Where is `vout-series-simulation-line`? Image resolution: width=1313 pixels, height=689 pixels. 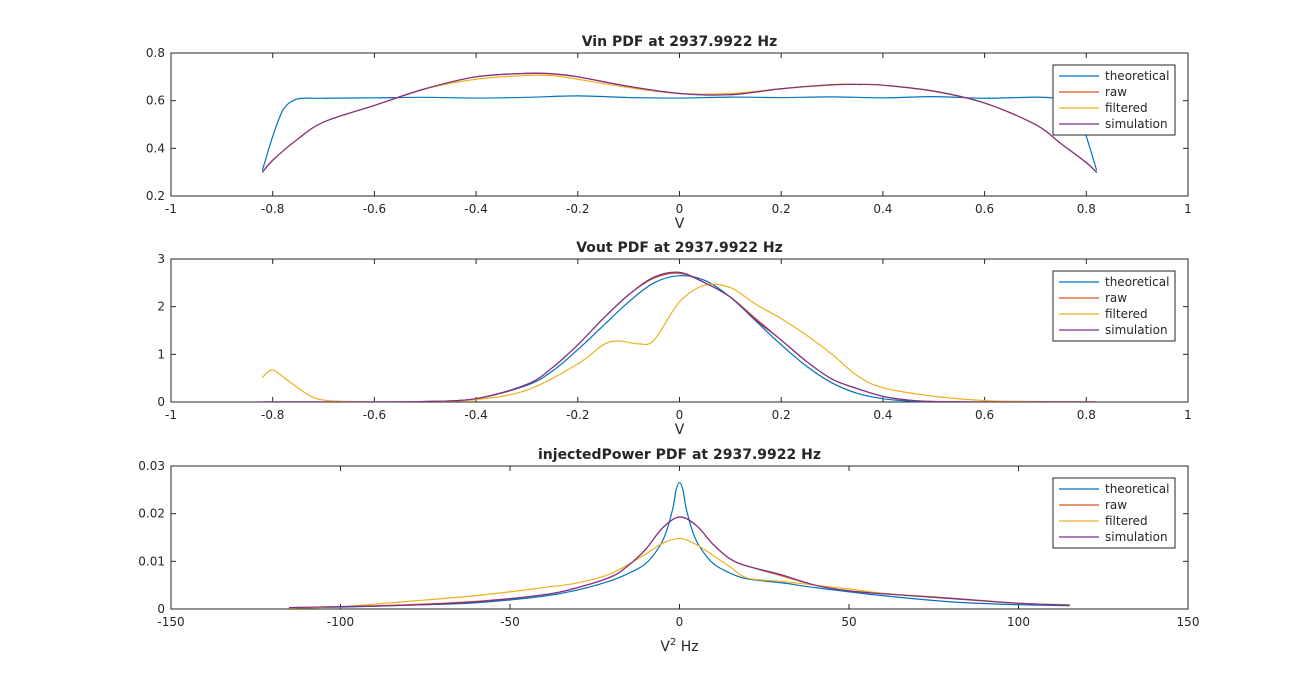
vout-series-simulation-line is located at coordinates (679, 336).